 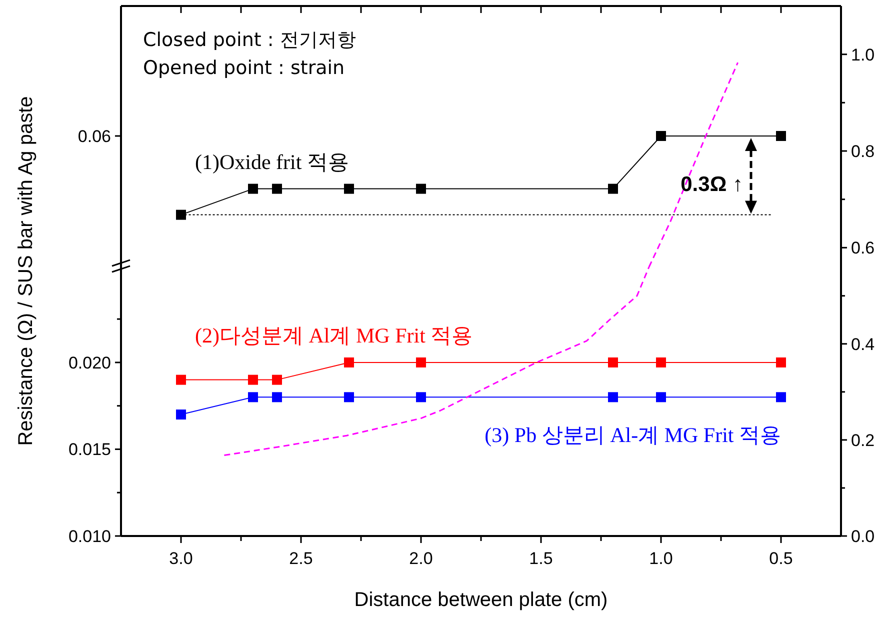 I want to click on text: Closed point : 전기저항, so click(x=249, y=40).